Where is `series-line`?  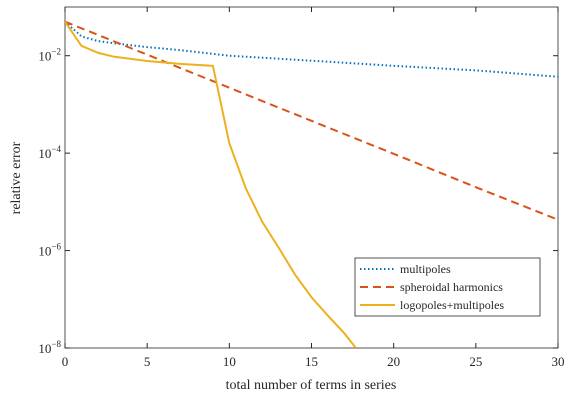
series-line is located at coordinates (311, 49).